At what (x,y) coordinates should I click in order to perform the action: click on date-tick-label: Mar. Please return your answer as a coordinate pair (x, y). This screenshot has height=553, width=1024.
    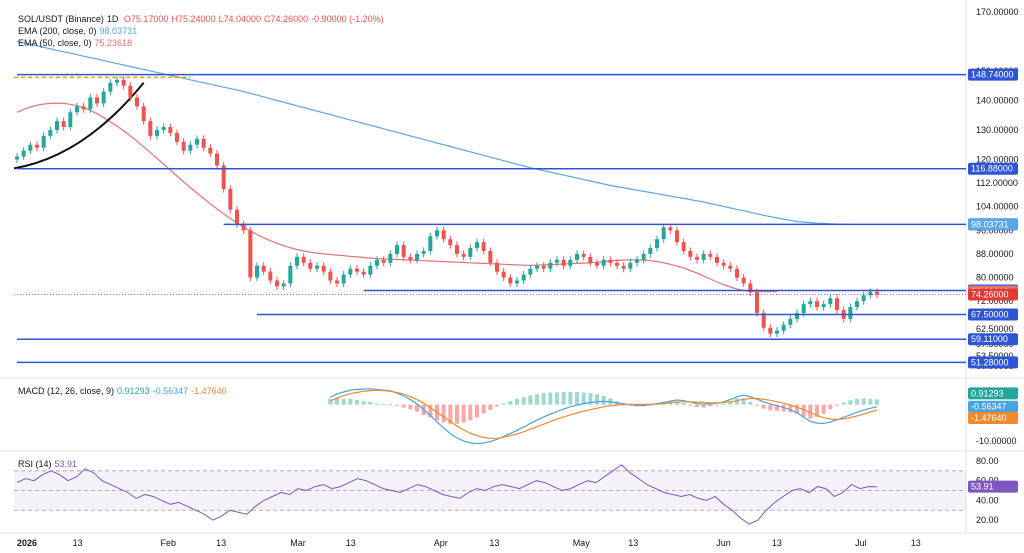
    Looking at the image, I should click on (298, 543).